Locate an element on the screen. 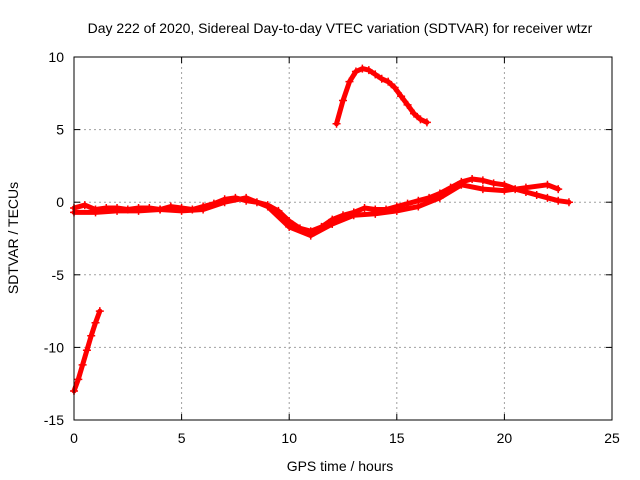  x-tick-label: 10 is located at coordinates (289, 438).